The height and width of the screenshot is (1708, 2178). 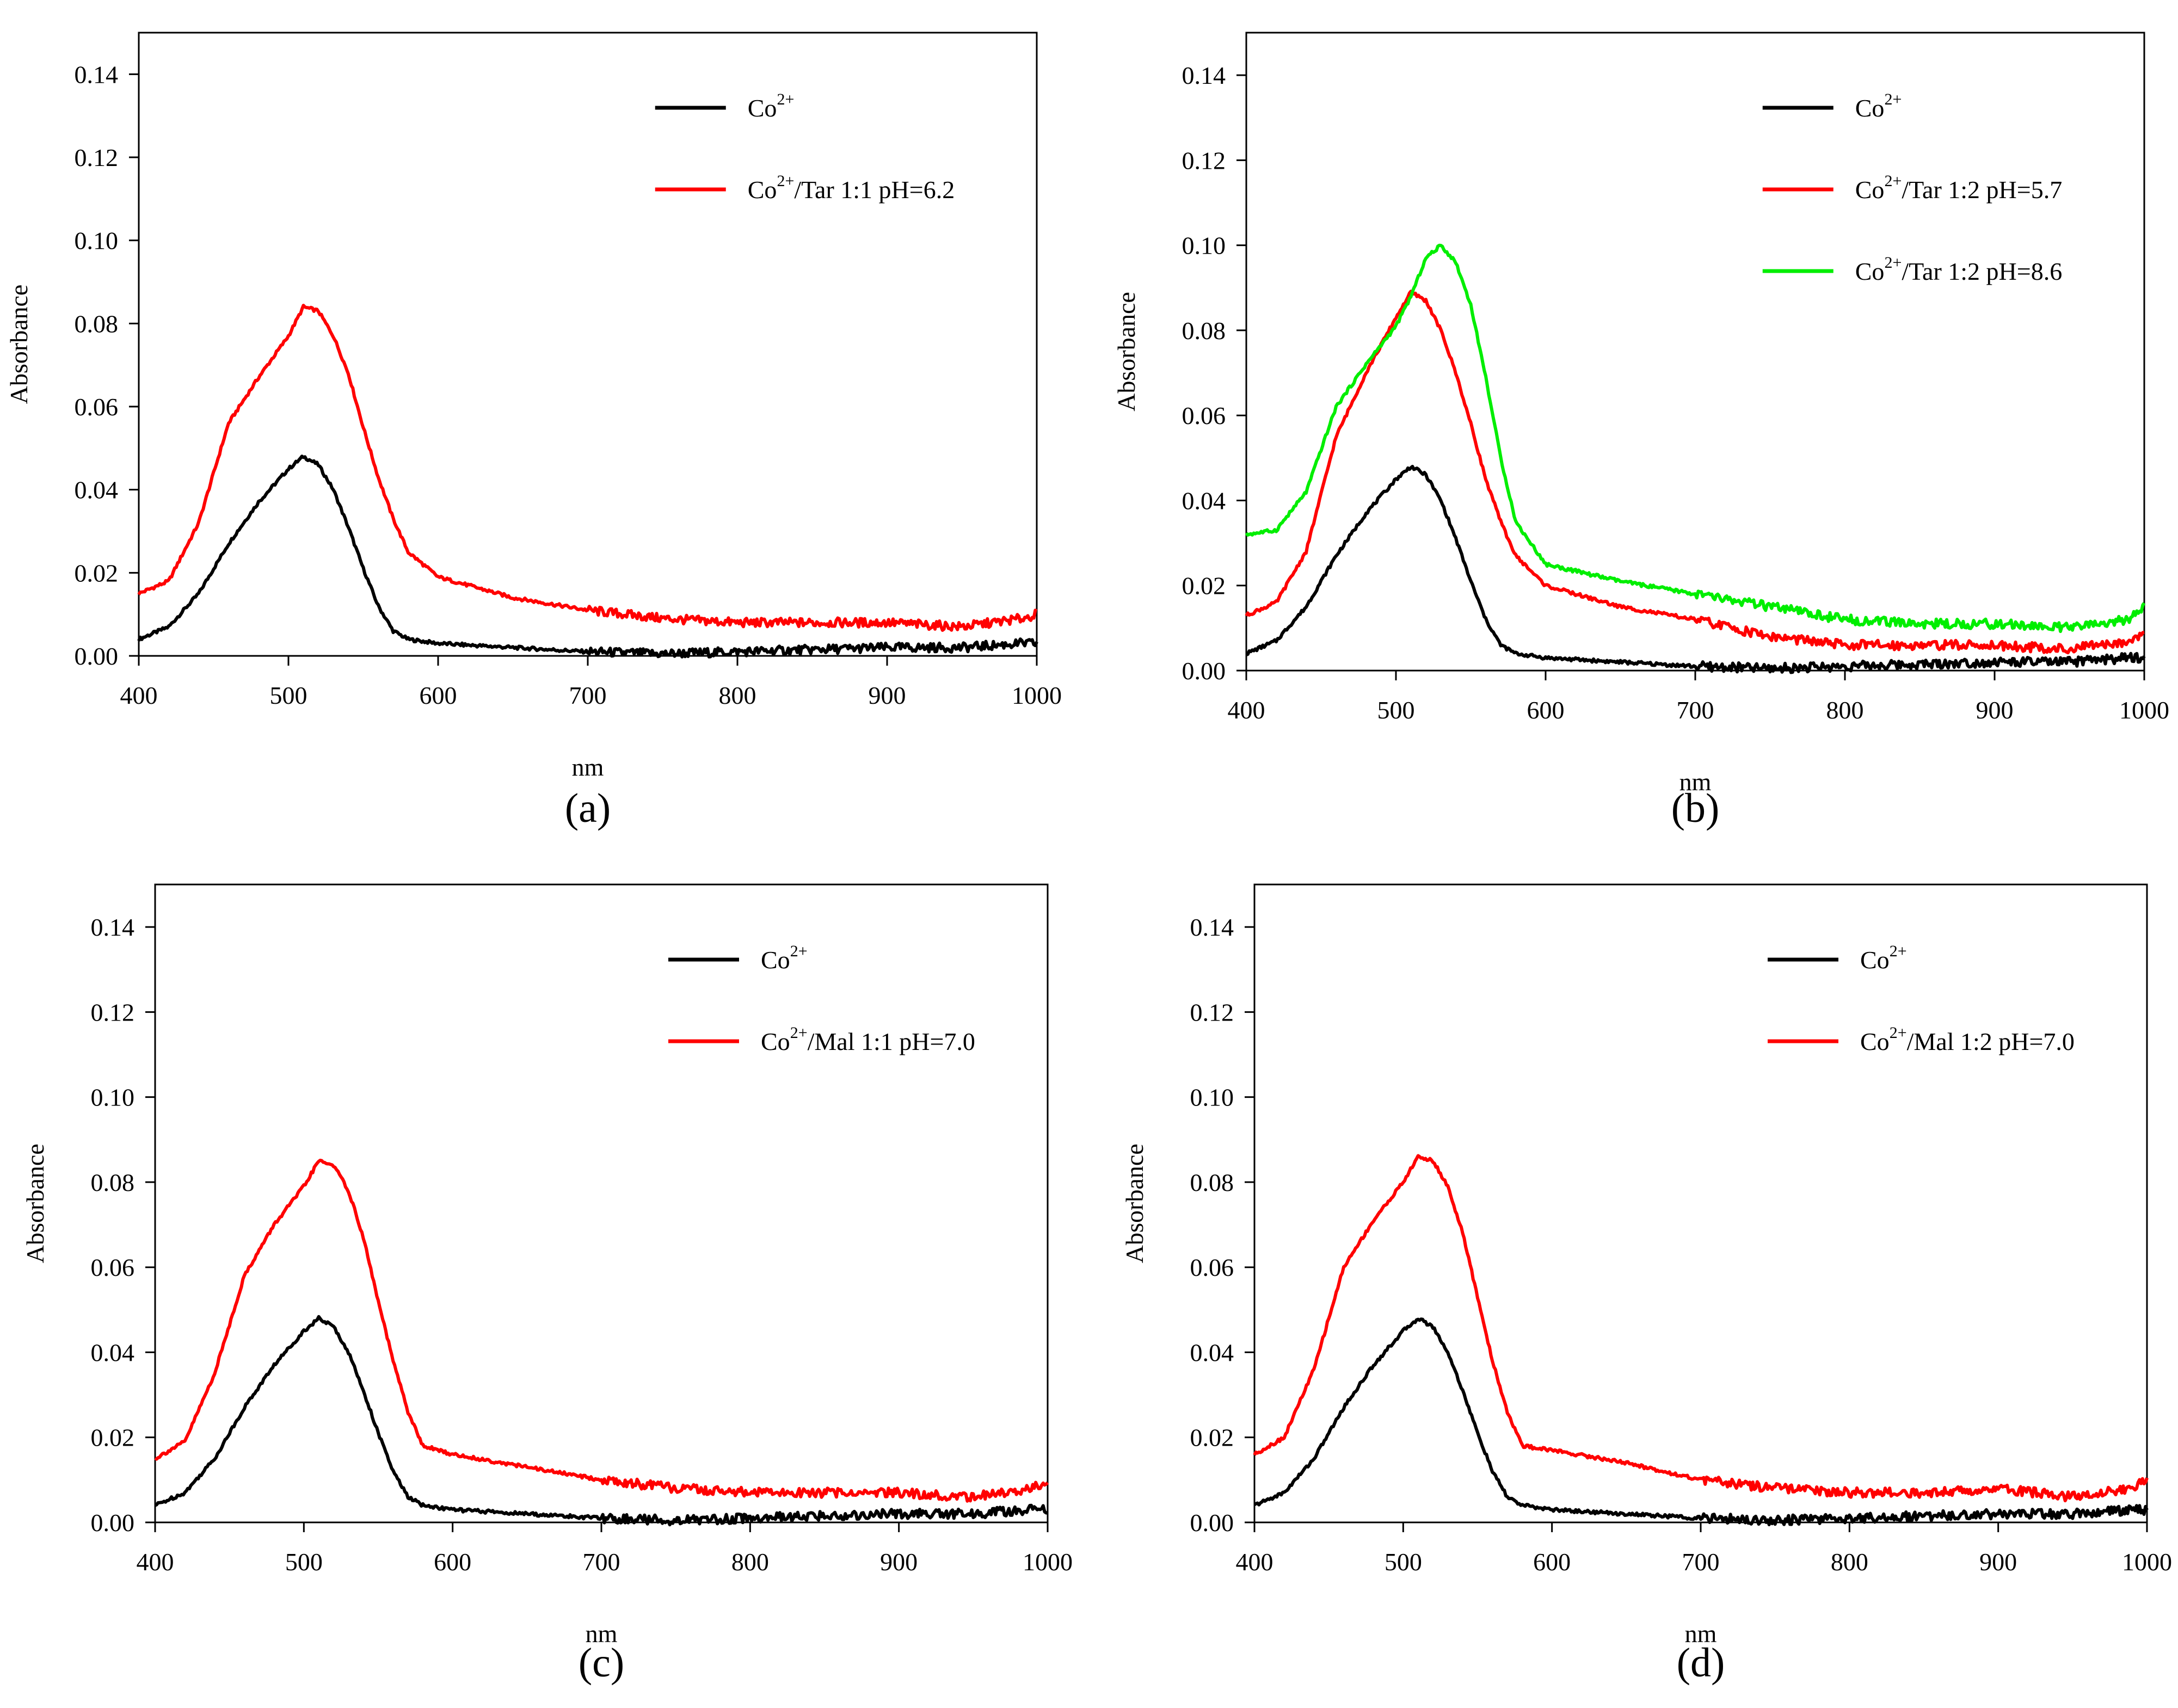 What do you see at coordinates (891, 1041) in the screenshot?
I see `legend-label-rest: /Mal 1:1 pH=7.0` at bounding box center [891, 1041].